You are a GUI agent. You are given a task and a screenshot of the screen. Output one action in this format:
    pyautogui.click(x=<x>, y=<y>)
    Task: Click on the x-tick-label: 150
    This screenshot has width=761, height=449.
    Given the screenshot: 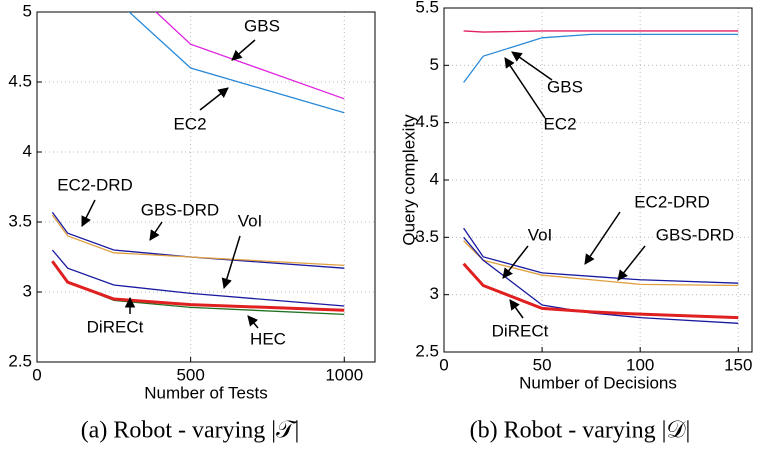 What is the action you would take?
    pyautogui.click(x=738, y=364)
    